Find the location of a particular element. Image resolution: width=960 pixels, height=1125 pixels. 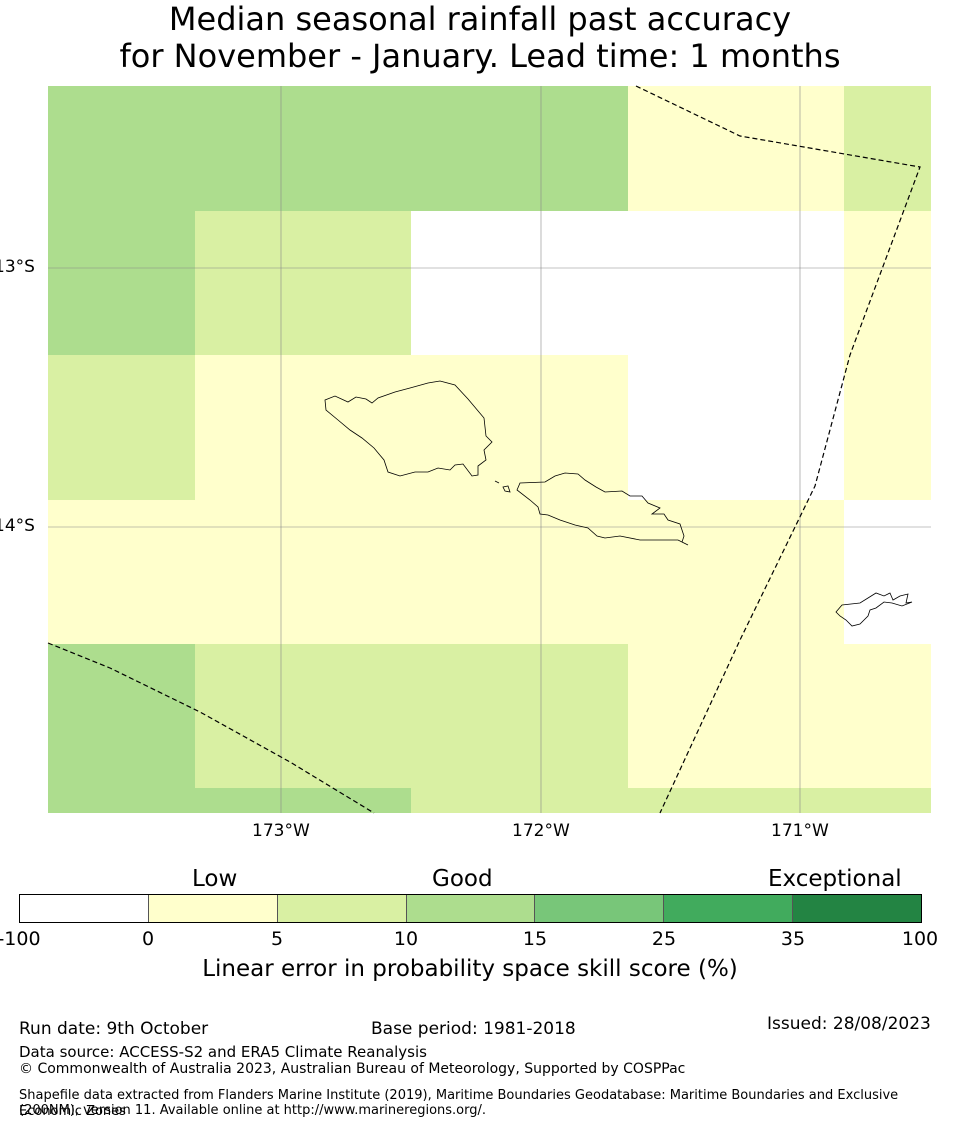

colorbar-tick: 0 is located at coordinates (148, 939).